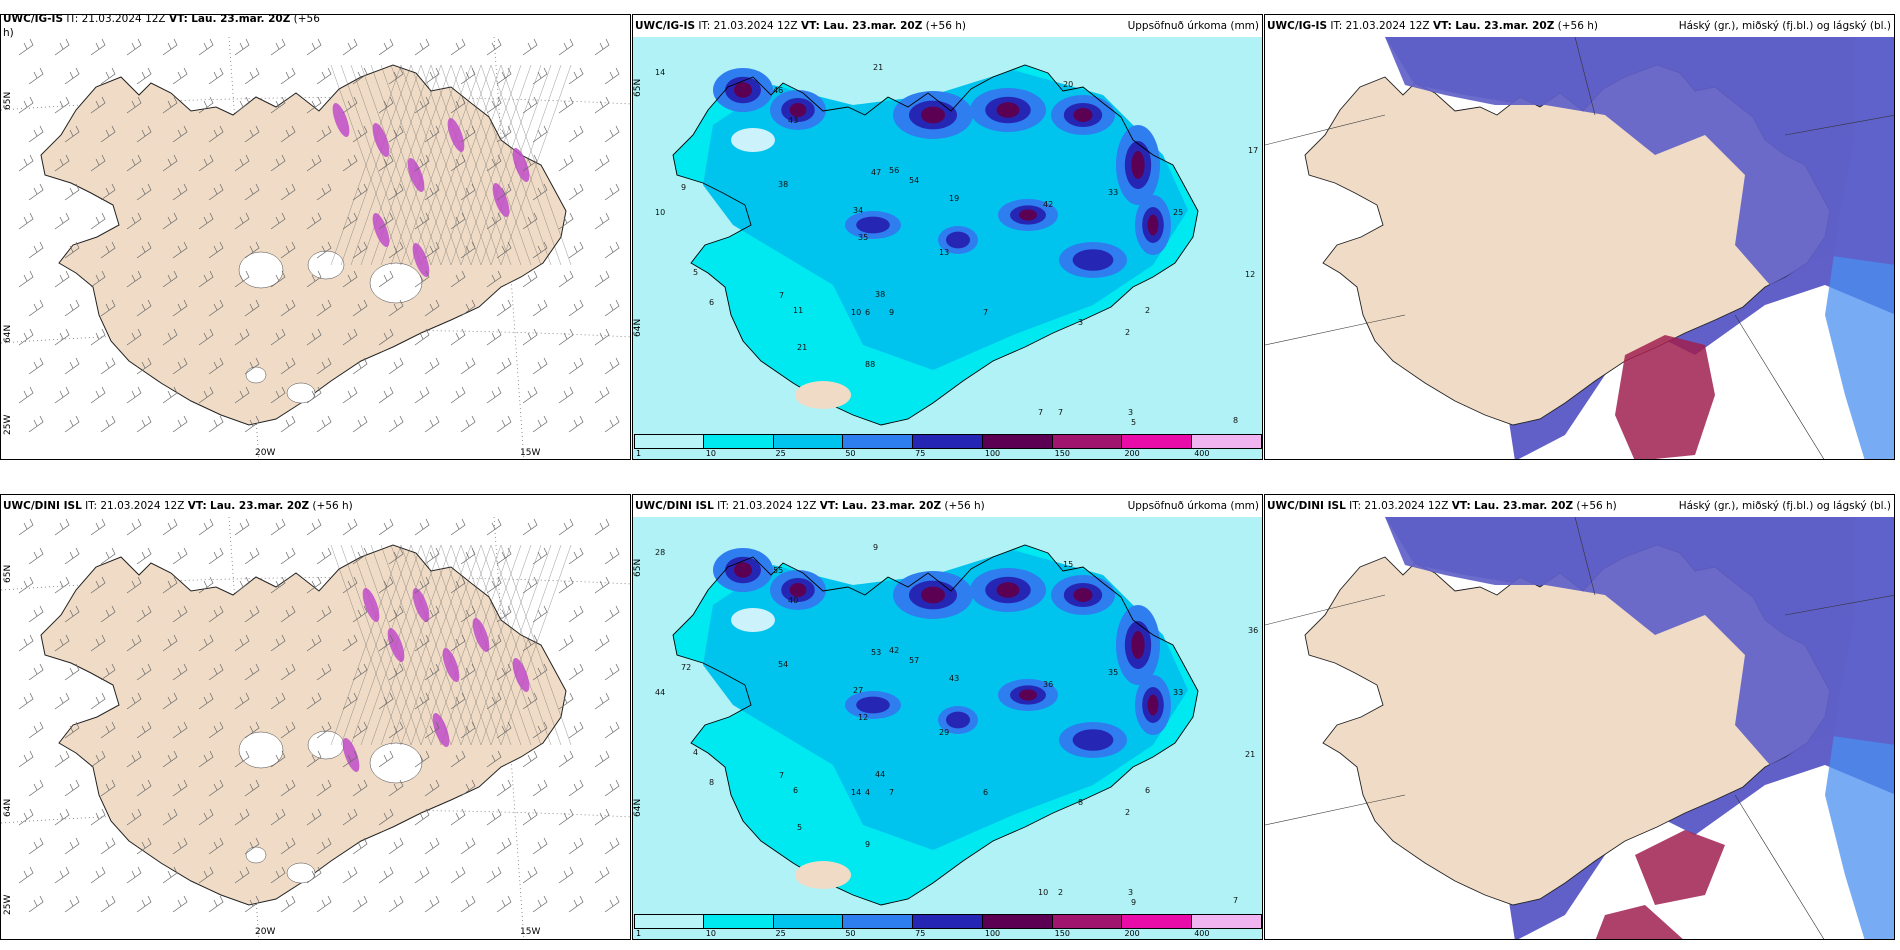  What do you see at coordinates (695, 752) in the screenshot?
I see `station-value: 4` at bounding box center [695, 752].